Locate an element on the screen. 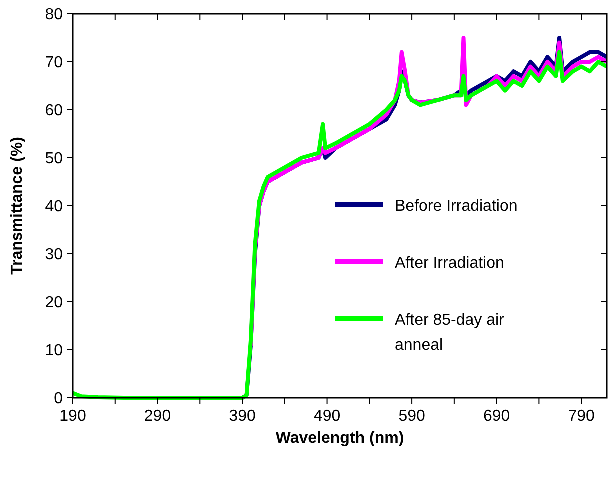  x-tick-label: 190 is located at coordinates (73, 416).